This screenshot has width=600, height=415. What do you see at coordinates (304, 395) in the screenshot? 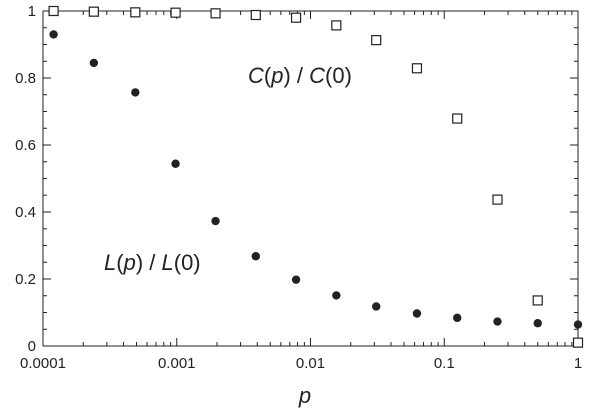
I see `x-axis-label: p` at bounding box center [304, 395].